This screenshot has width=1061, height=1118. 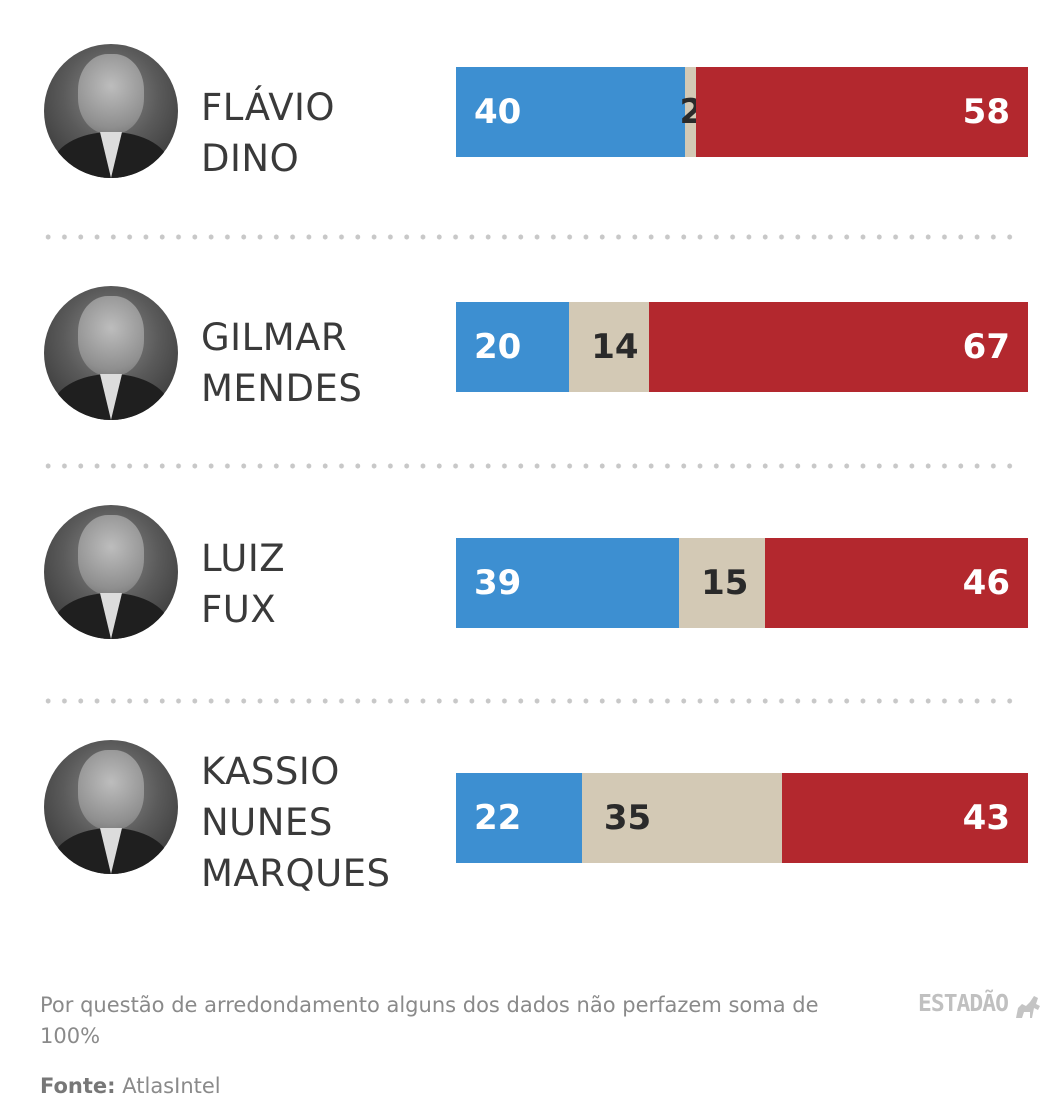 What do you see at coordinates (250, 158) in the screenshot?
I see `judge-name-line: DINO` at bounding box center [250, 158].